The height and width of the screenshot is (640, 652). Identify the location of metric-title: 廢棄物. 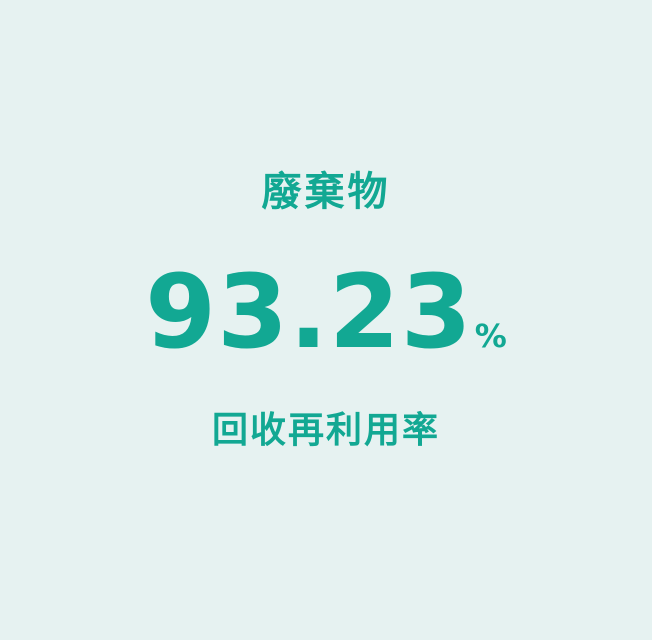
(326, 192).